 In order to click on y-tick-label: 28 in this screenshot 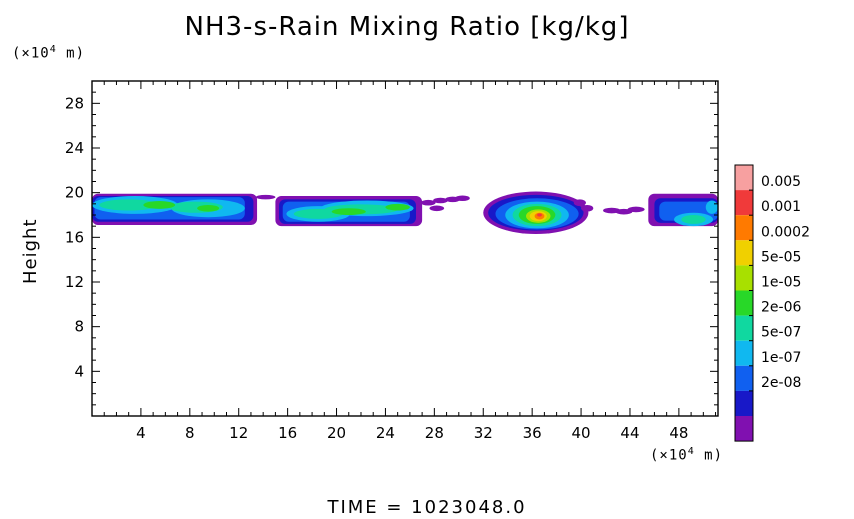, I will do `click(74, 103)`.